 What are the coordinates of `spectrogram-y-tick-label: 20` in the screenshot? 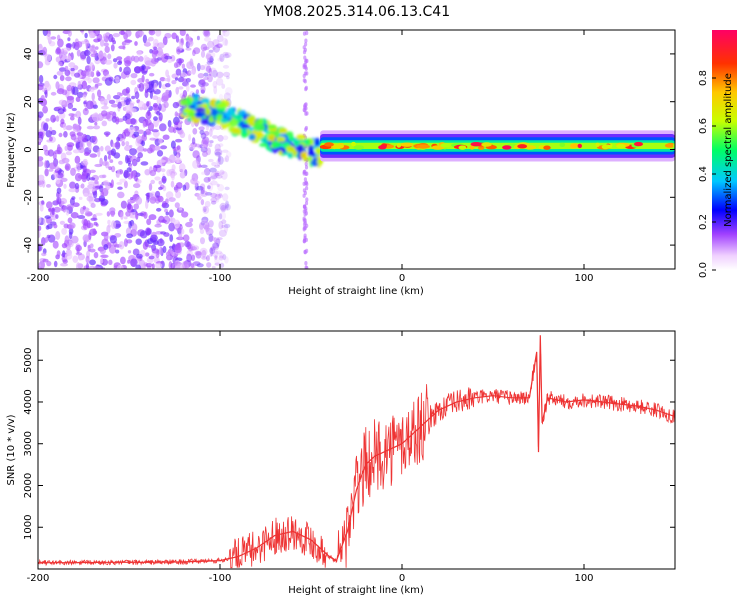 It's located at (28, 101).